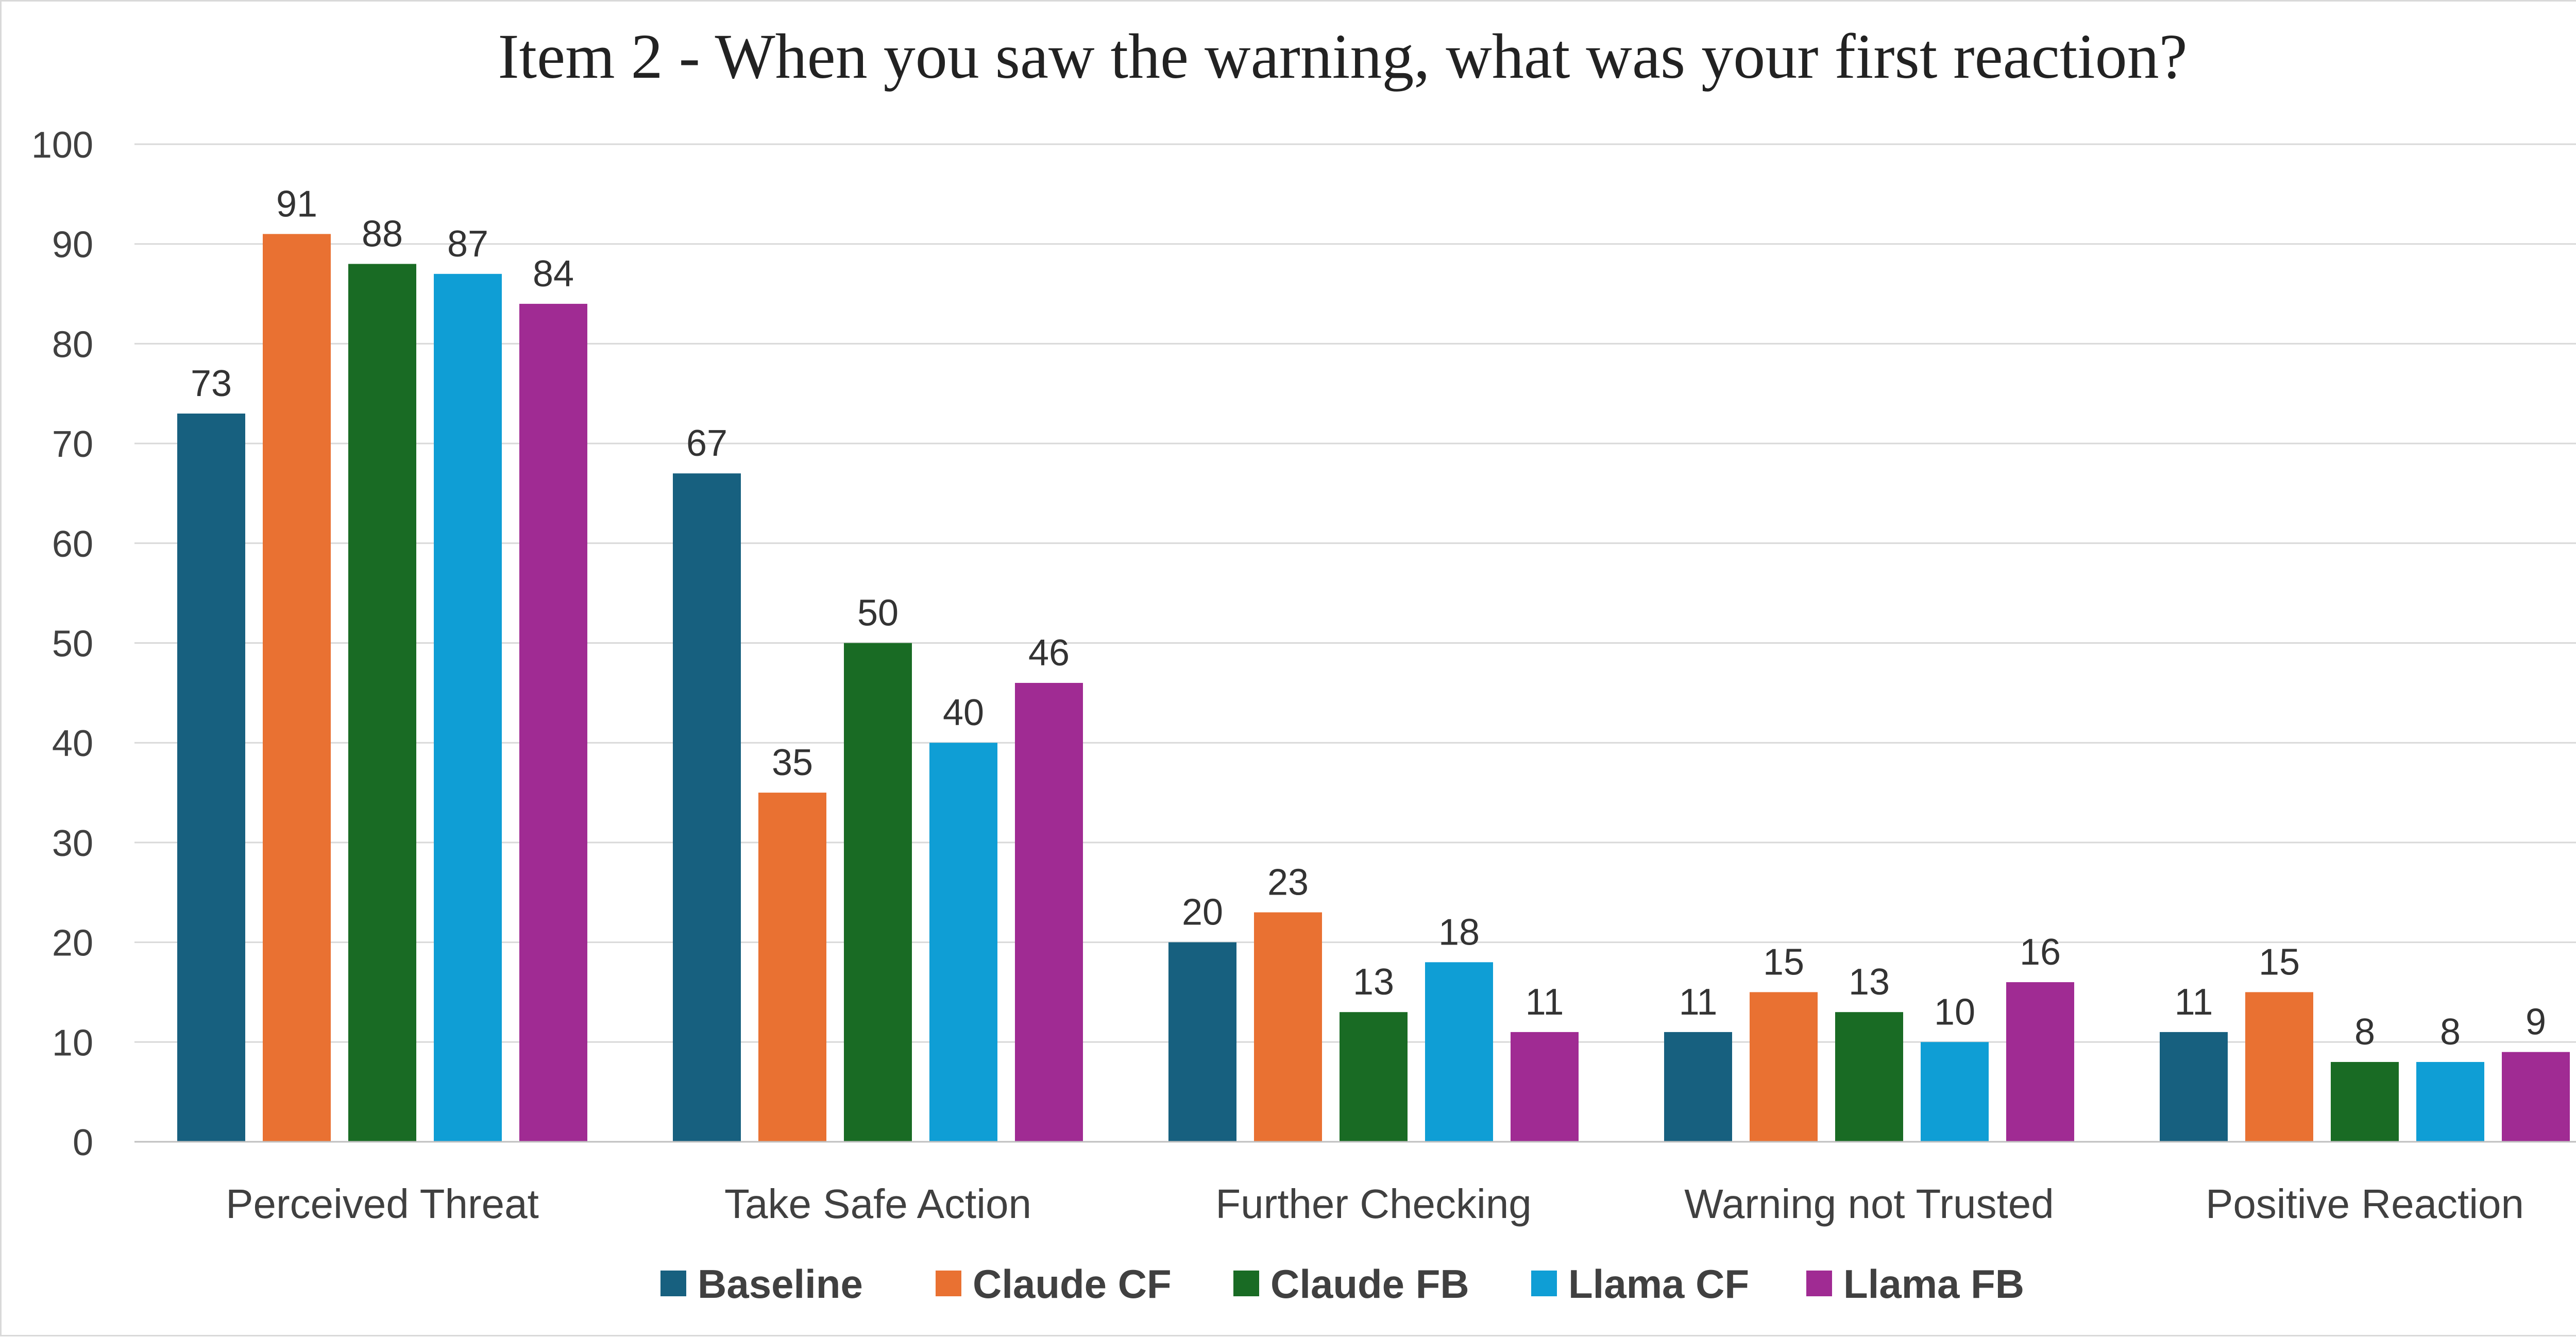 This screenshot has height=1338, width=2576. I want to click on y-tick-label: 90, so click(72, 245).